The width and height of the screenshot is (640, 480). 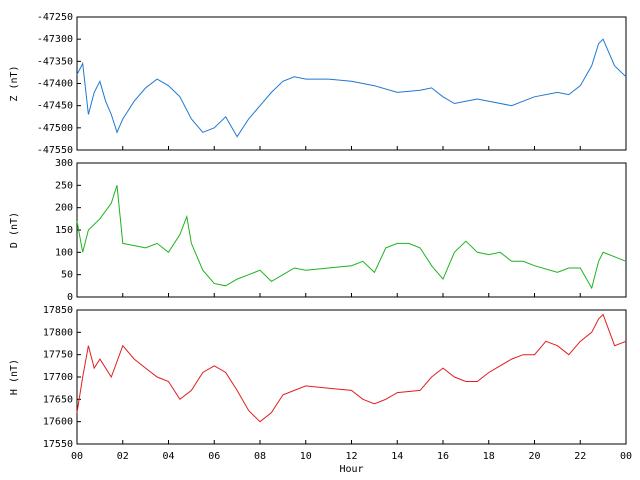 I want to click on x-tick-label: 18, so click(x=489, y=456).